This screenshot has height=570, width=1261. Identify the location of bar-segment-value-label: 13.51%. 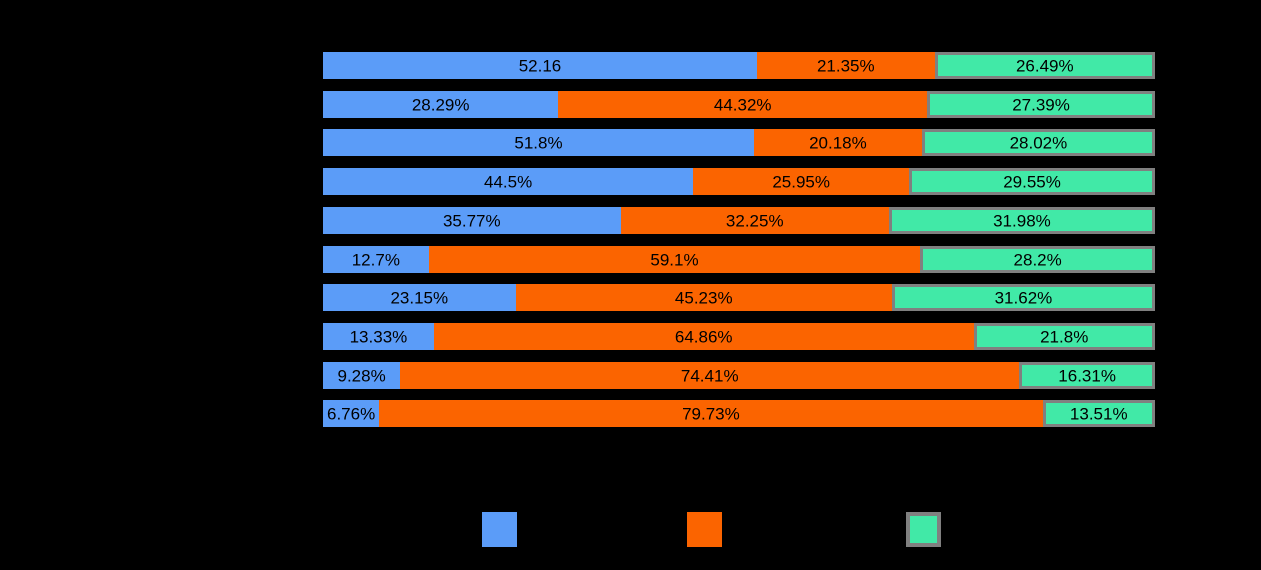
(1098, 413).